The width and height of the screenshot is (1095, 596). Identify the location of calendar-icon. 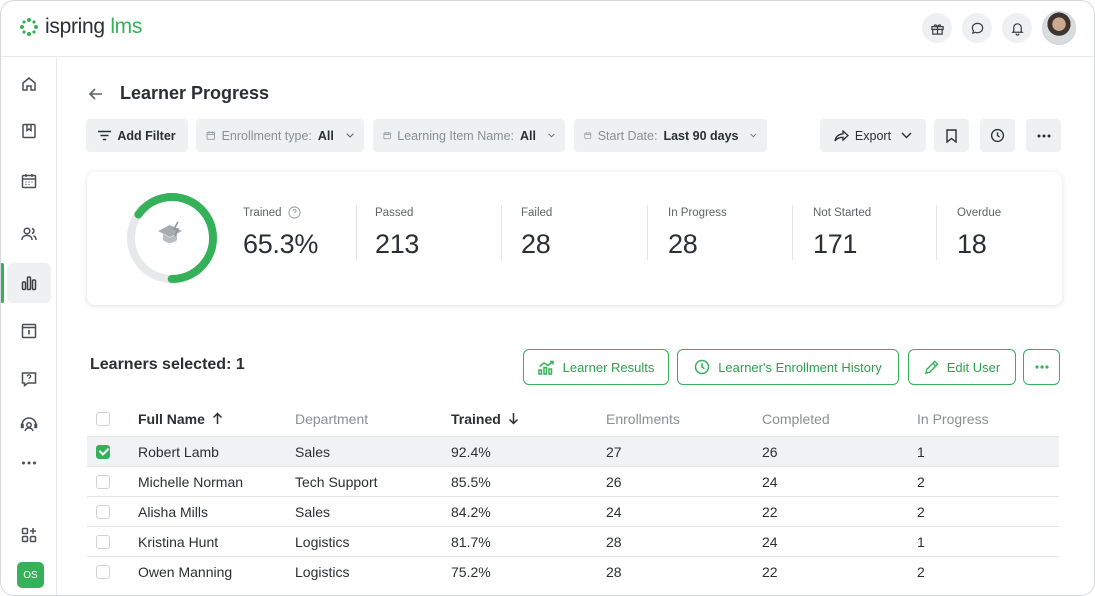
(29, 181).